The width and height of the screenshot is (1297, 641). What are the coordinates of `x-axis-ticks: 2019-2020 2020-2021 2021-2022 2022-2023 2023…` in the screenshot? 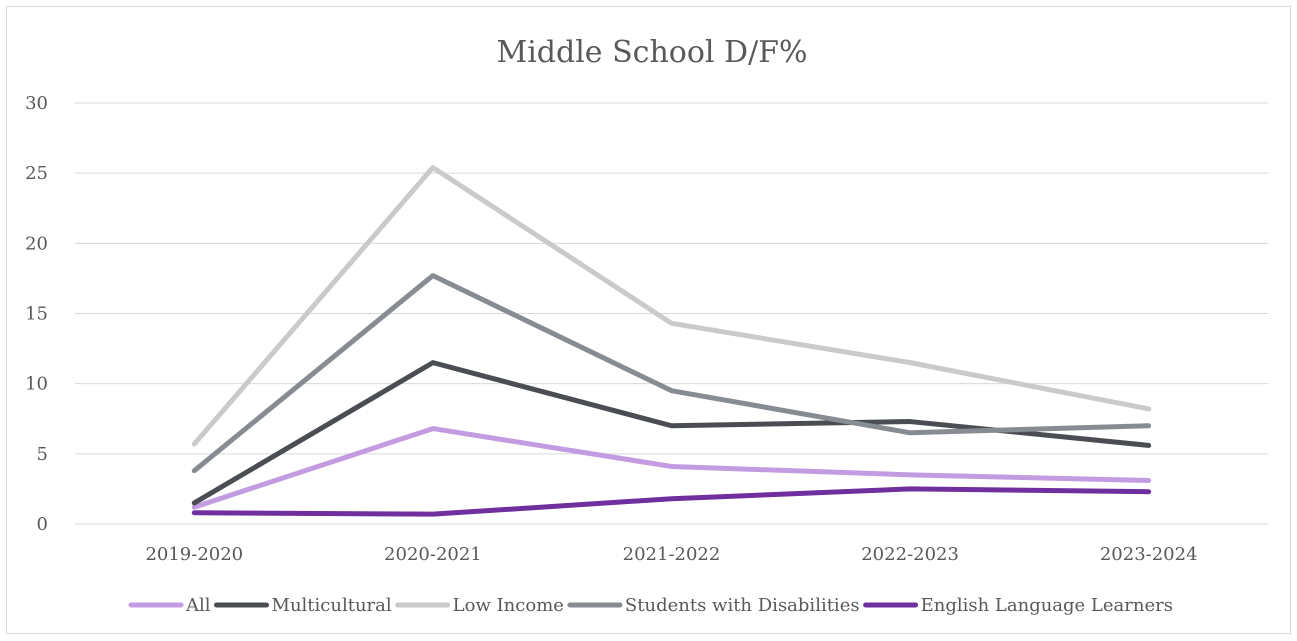 It's located at (671, 554).